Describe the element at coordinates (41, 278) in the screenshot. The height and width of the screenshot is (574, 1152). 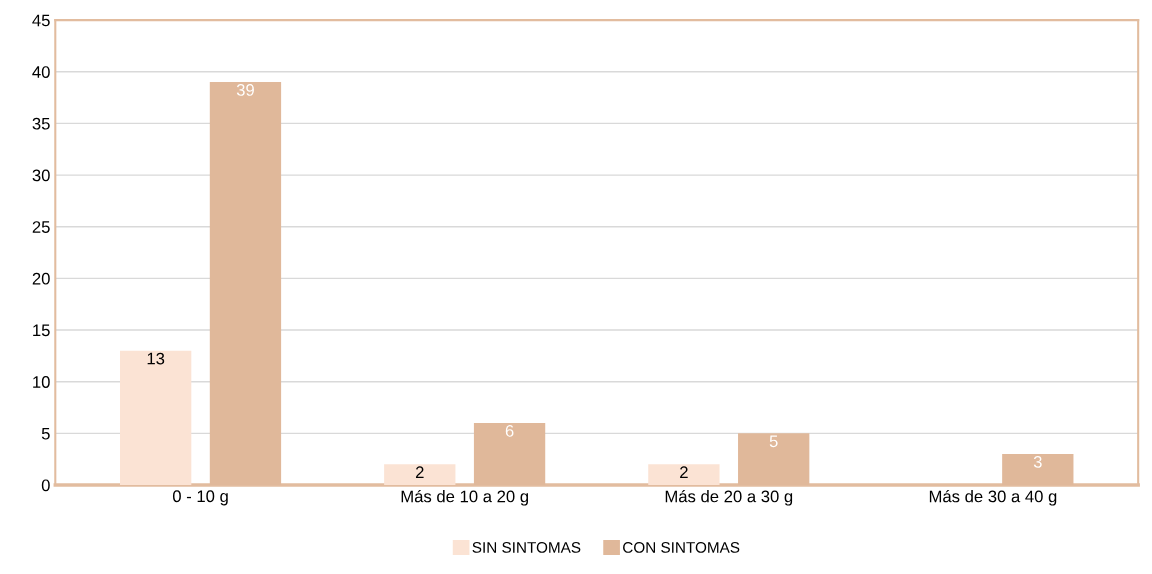
I see `y-tick-label: 20` at that location.